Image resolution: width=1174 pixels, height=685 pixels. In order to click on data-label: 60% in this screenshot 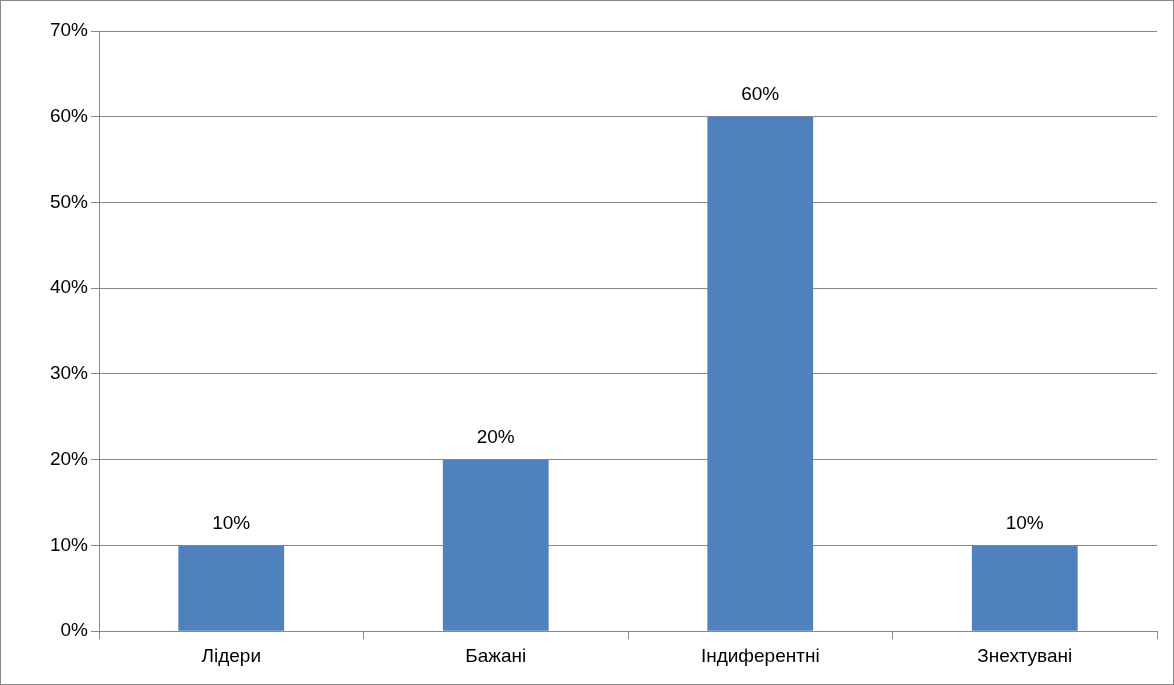, I will do `click(760, 94)`.